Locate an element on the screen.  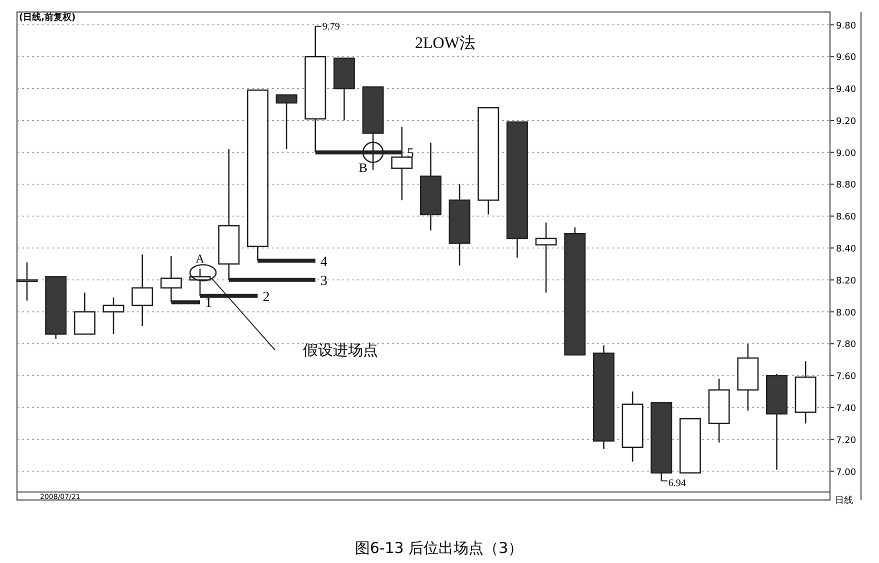
y-tick-label: 9.80 is located at coordinates (846, 26).